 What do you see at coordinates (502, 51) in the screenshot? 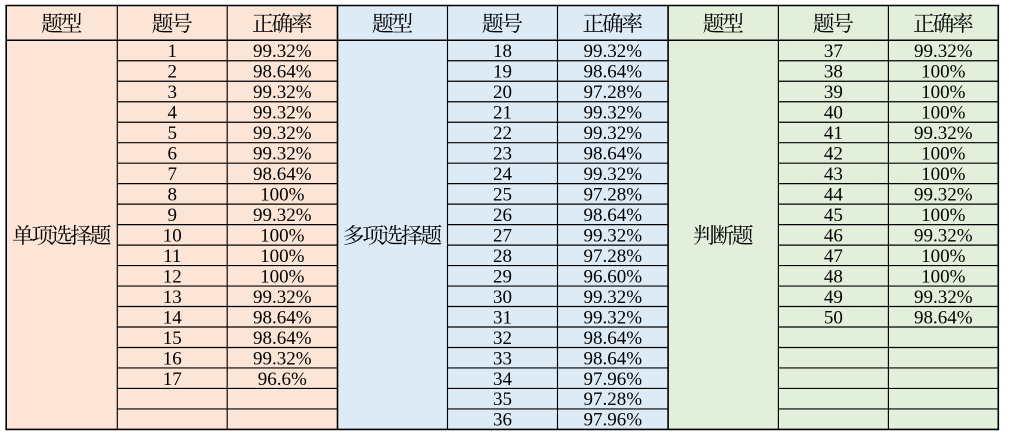
I see `svg-text: 18` at bounding box center [502, 51].